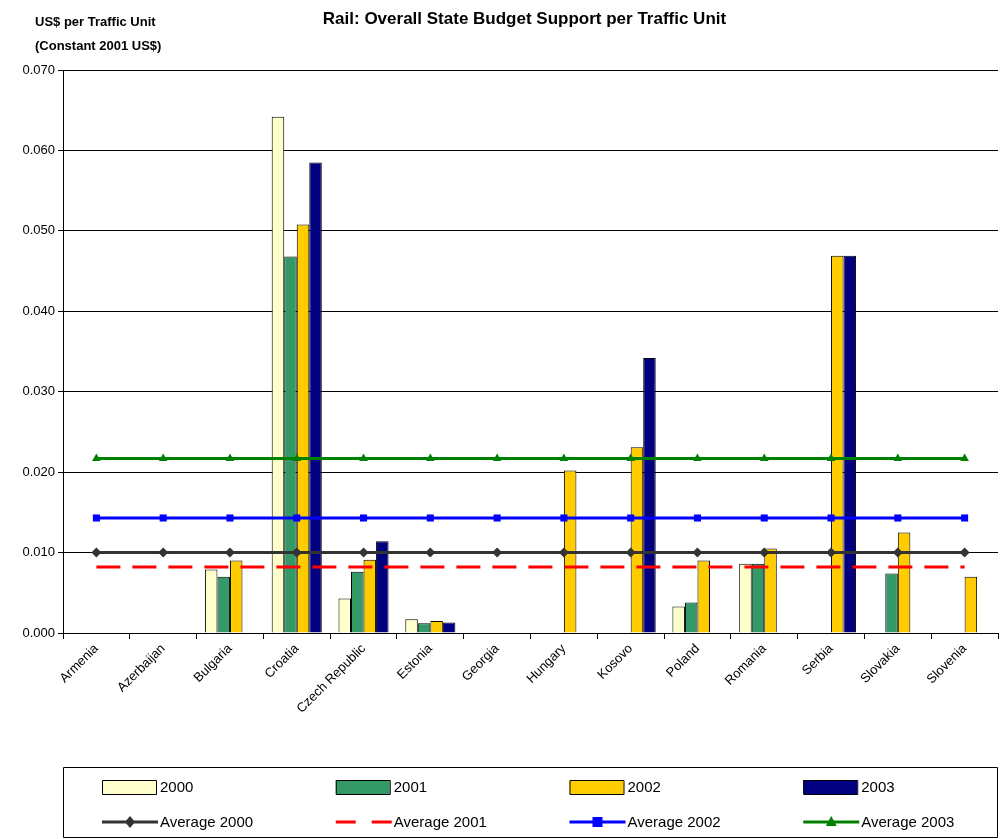 The height and width of the screenshot is (839, 1003). What do you see at coordinates (98, 33) in the screenshot?
I see `y-axis-title: US$ per Traffic Unit (Constant 2001 US$)` at bounding box center [98, 33].